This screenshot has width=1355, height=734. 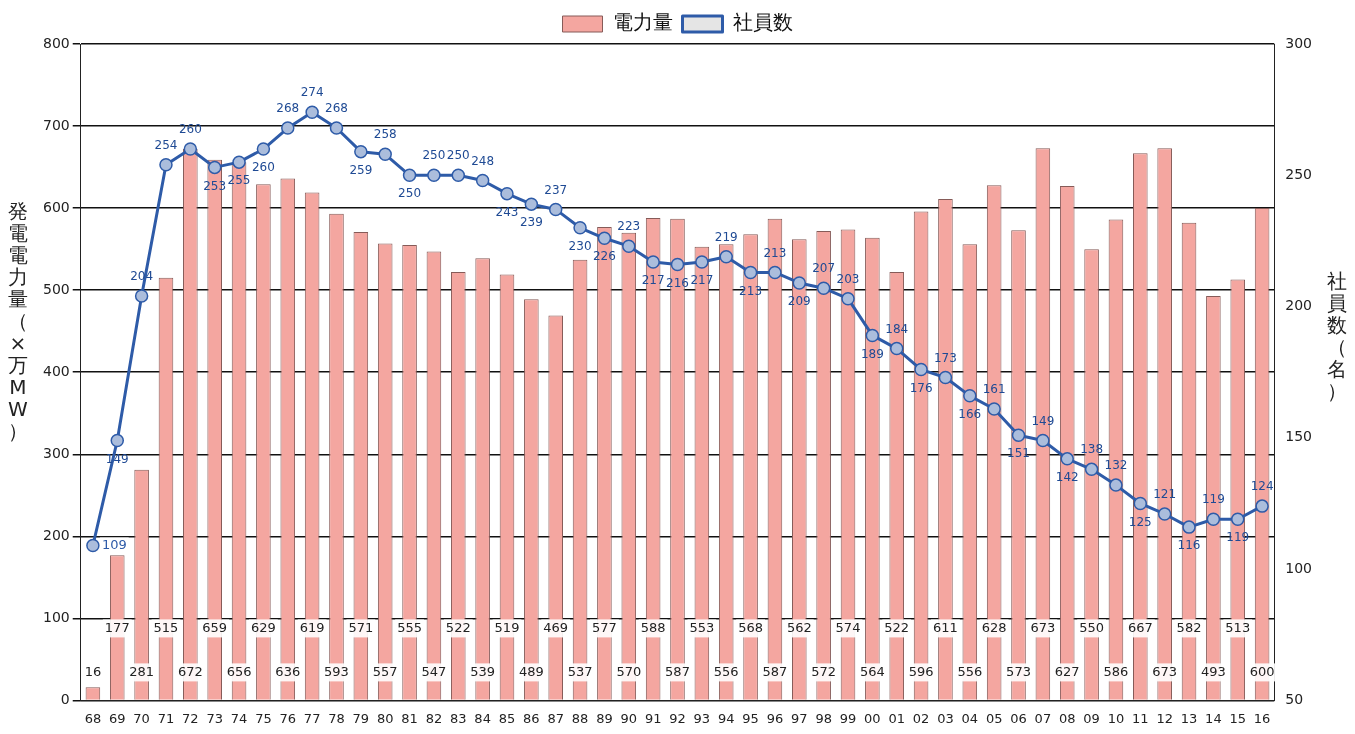 I want to click on x-tick-label: 03, so click(x=945, y=718).